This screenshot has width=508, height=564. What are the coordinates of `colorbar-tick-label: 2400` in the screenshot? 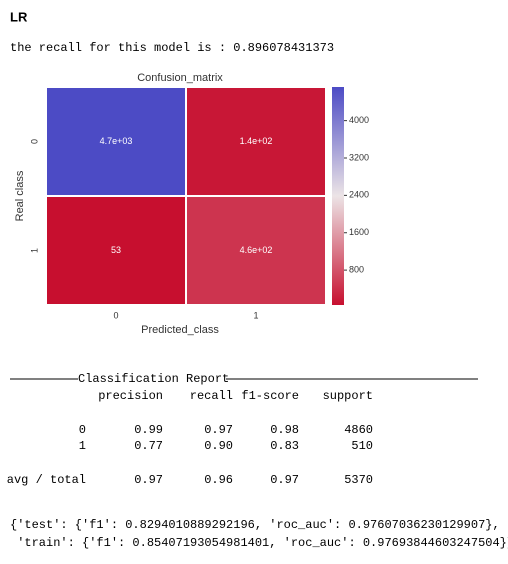 It's located at (359, 195).